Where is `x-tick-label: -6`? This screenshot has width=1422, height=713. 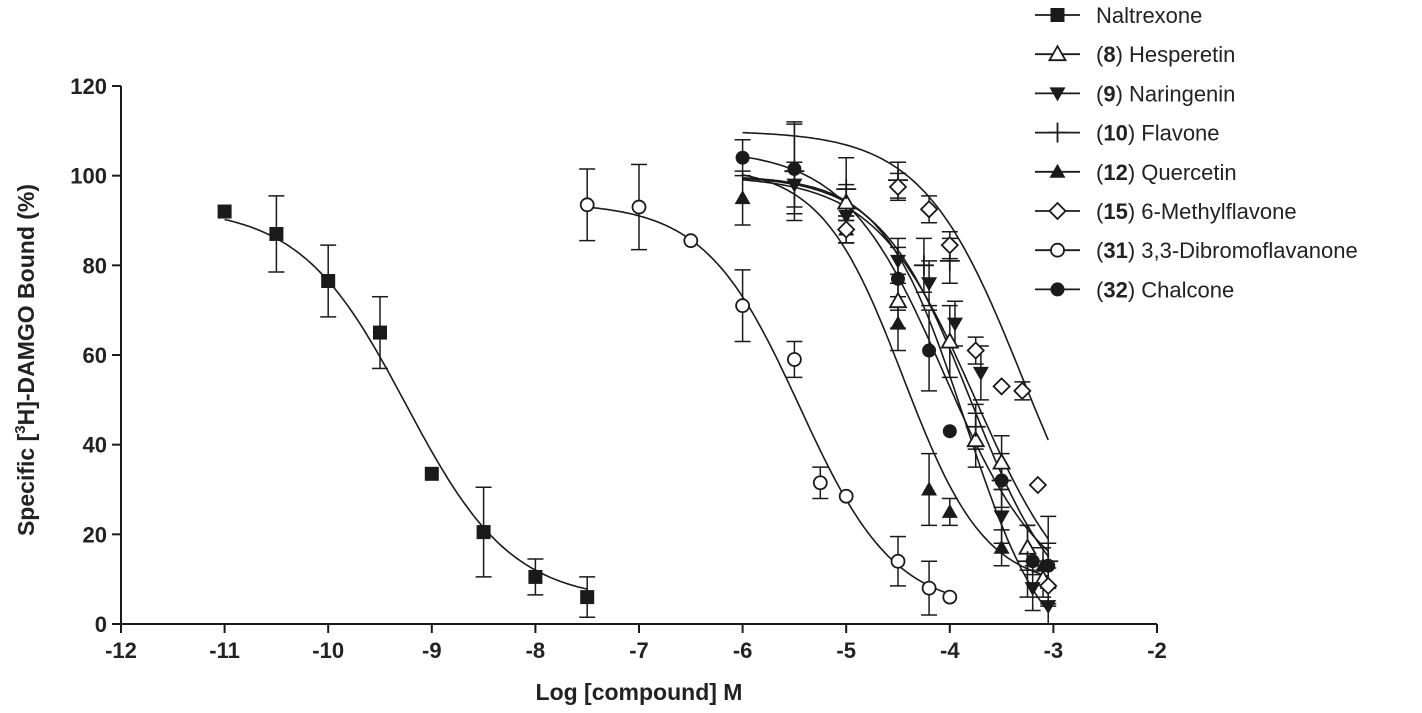
x-tick-label: -6 is located at coordinates (743, 650).